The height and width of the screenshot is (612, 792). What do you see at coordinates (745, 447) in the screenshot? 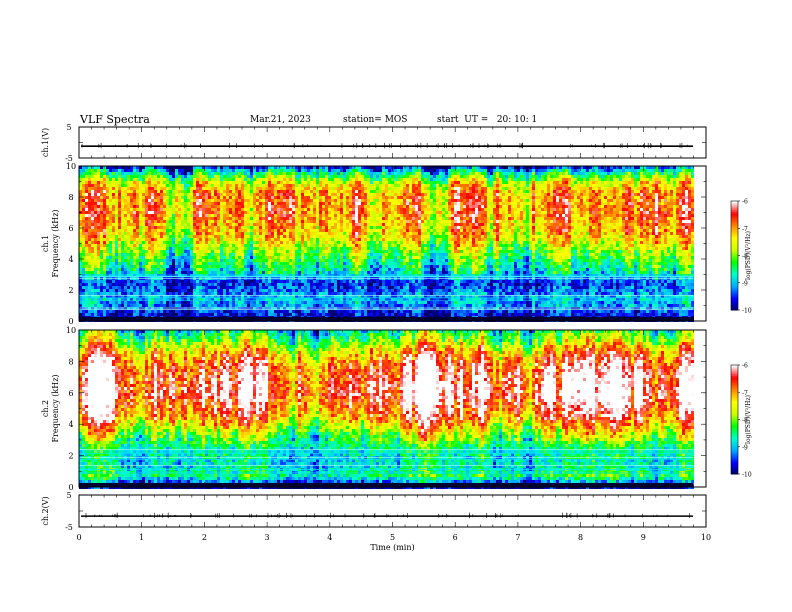
I see `ch2-spectrogram-colorbar-tick: -9` at bounding box center [745, 447].